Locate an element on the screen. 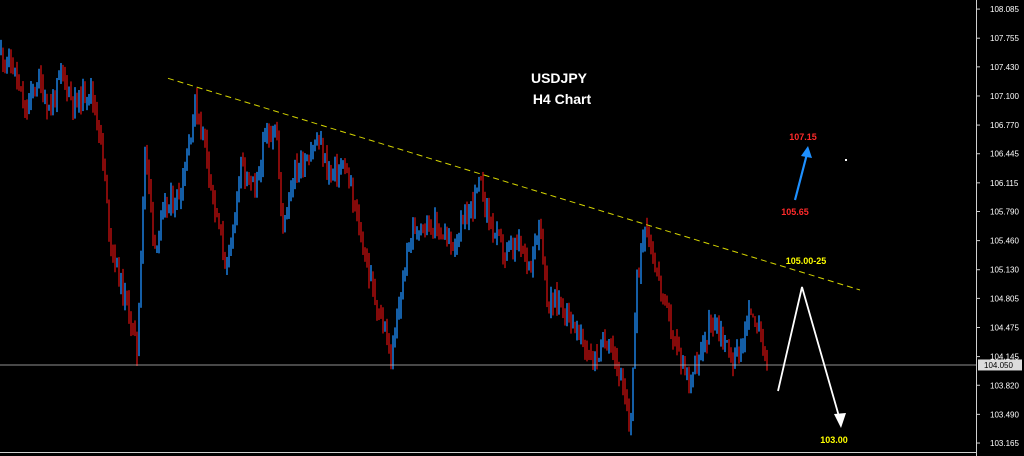 The image size is (1024, 456). chart-subtitle: H4 Chart is located at coordinates (562, 99).